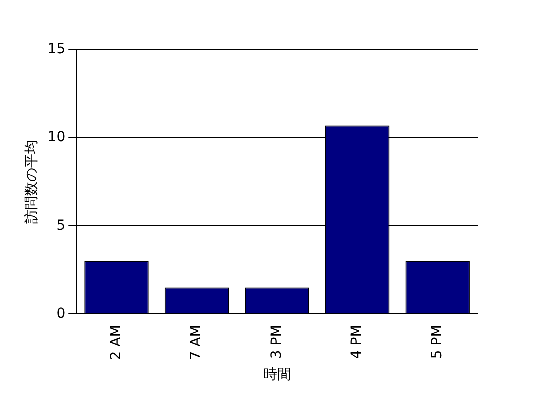  What do you see at coordinates (32, 182) in the screenshot?
I see `y-axis-title: 訪問数の平均` at bounding box center [32, 182].